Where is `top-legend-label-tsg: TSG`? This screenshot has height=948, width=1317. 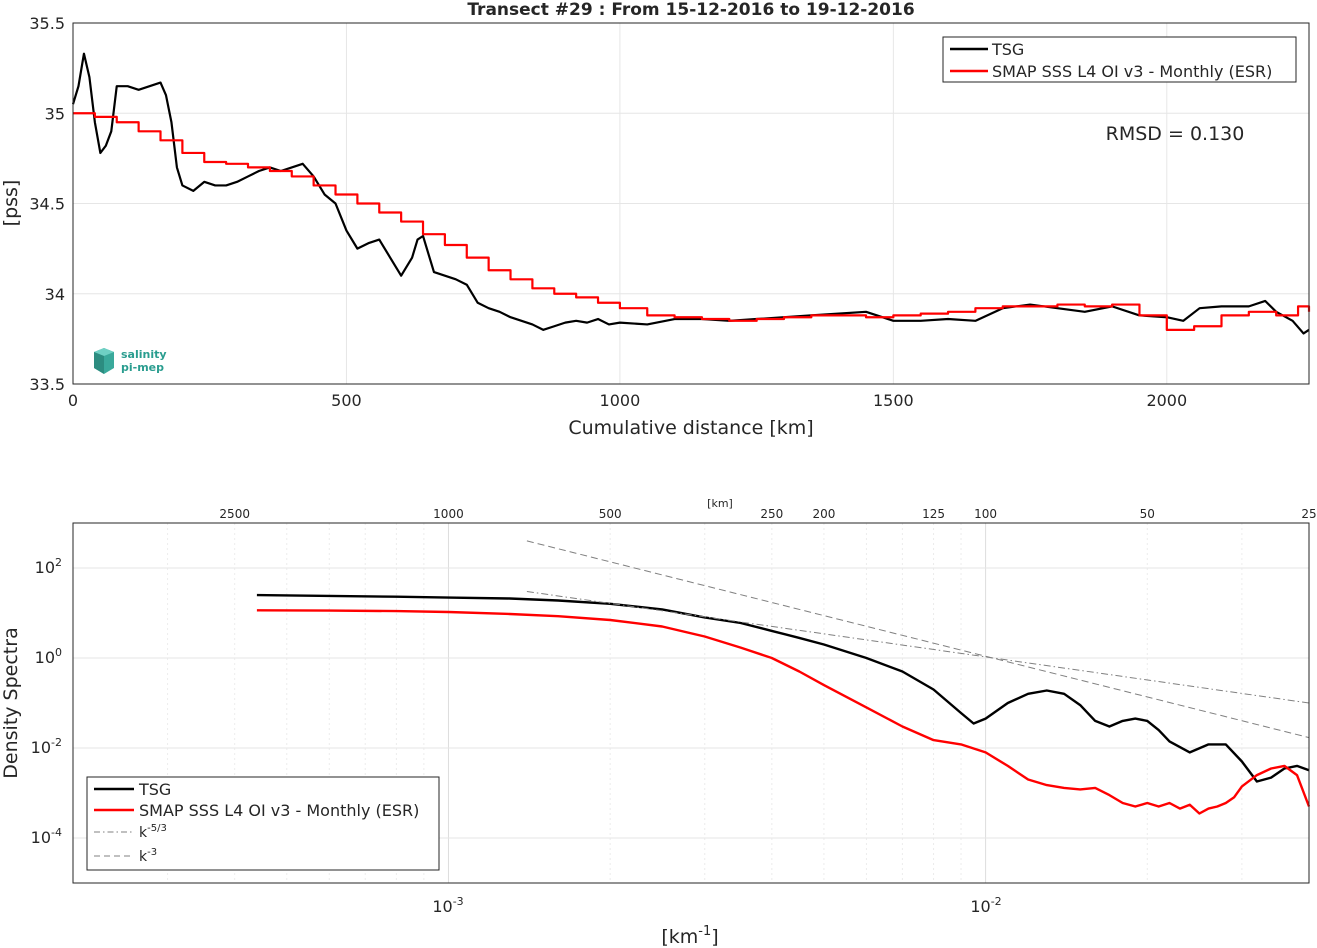 top-legend-label-tsg: TSG is located at coordinates (1007, 49).